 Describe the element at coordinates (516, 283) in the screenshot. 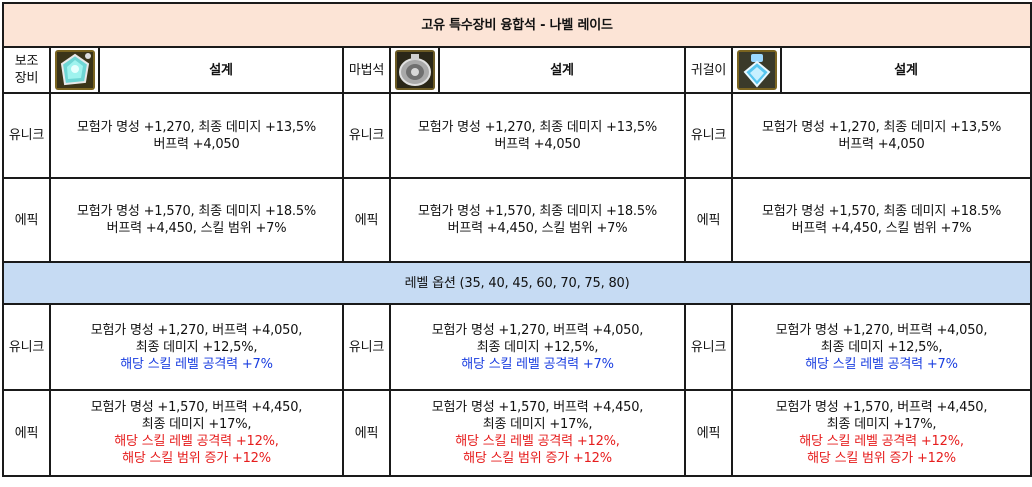

I see `level-option-header: 레벨 옵션 (35, 40, 45, 60, 70, 75, 80)` at that location.